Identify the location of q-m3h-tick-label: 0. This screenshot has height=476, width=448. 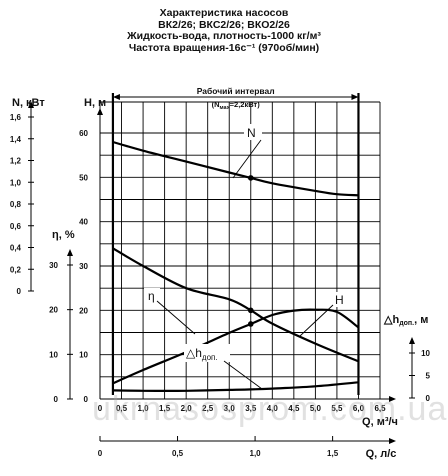
(100, 408).